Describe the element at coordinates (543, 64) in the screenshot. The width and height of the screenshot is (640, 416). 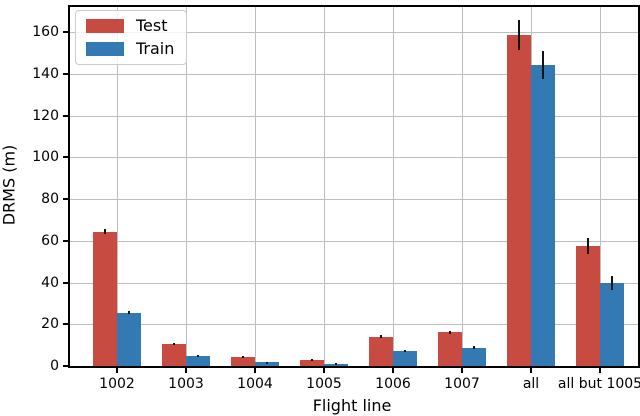
I see `errorbar-train-all` at that location.